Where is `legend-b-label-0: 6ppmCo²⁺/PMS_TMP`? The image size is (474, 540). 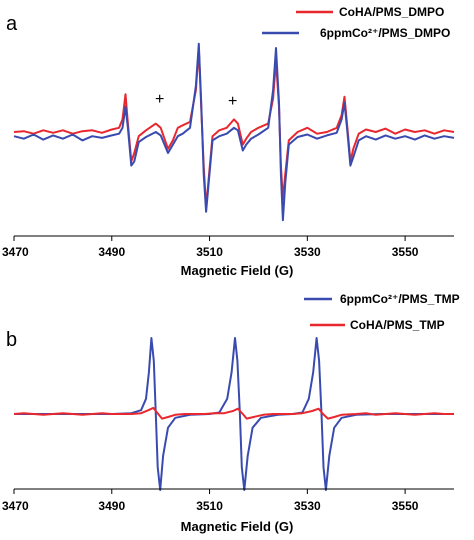 legend-b-label-0: 6ppmCo²⁺/PMS_TMP is located at coordinates (400, 299).